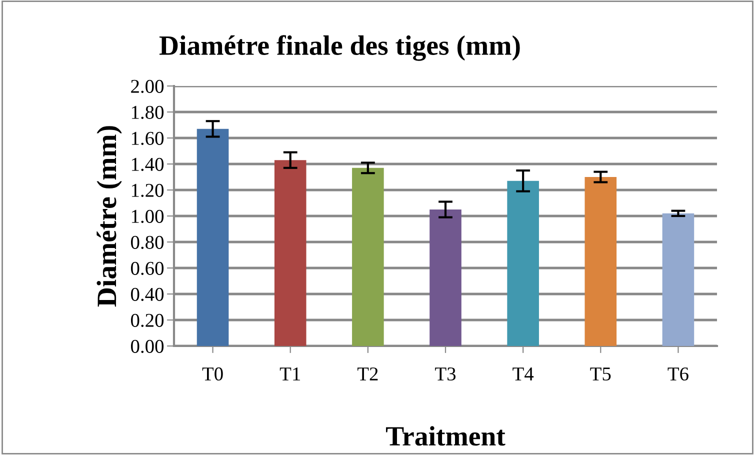 This screenshot has width=755, height=455. What do you see at coordinates (678, 374) in the screenshot?
I see `x-tick-label: T6` at bounding box center [678, 374].